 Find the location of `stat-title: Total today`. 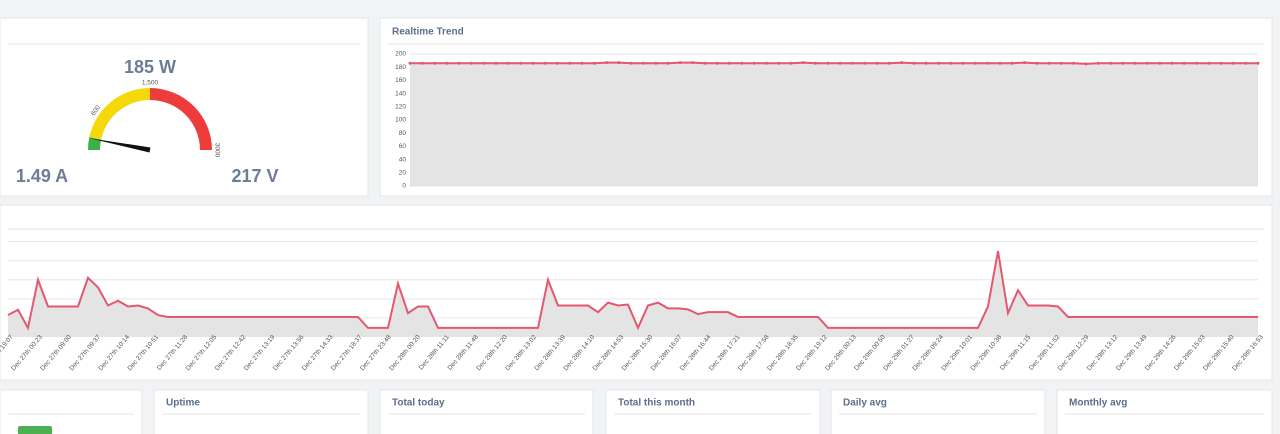

stat-title: Total today is located at coordinates (418, 403).